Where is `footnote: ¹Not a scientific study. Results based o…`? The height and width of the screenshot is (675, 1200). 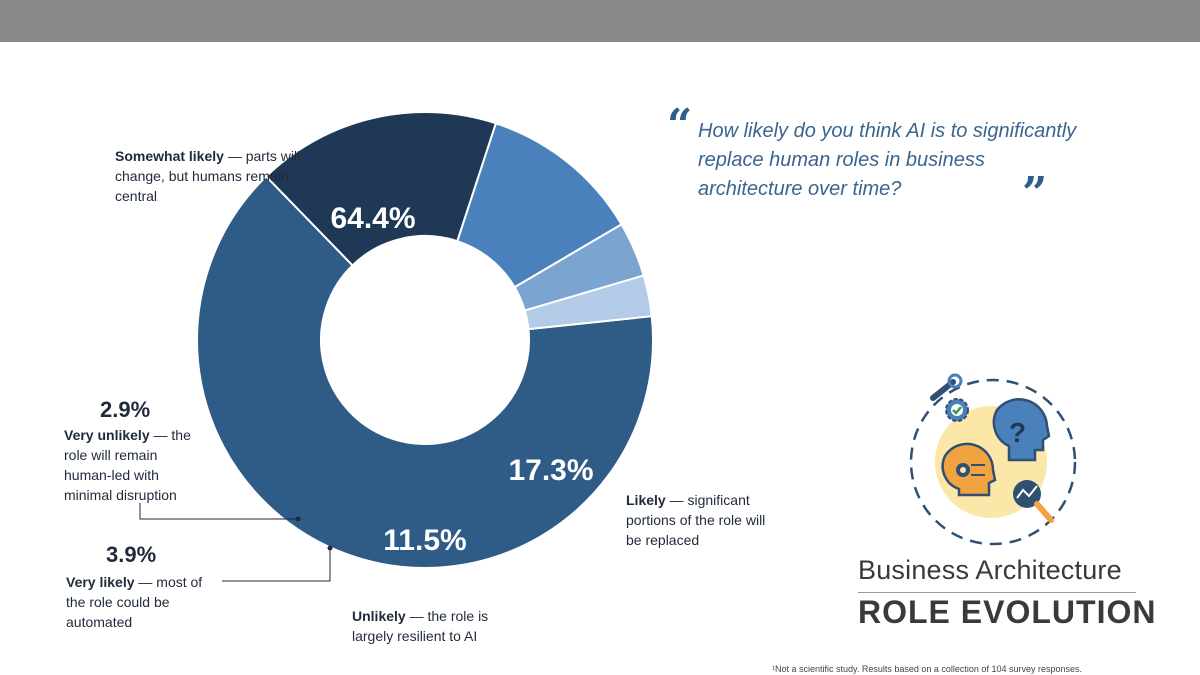
footnote: ¹Not a scientific study. Results based o… is located at coordinates (927, 669).